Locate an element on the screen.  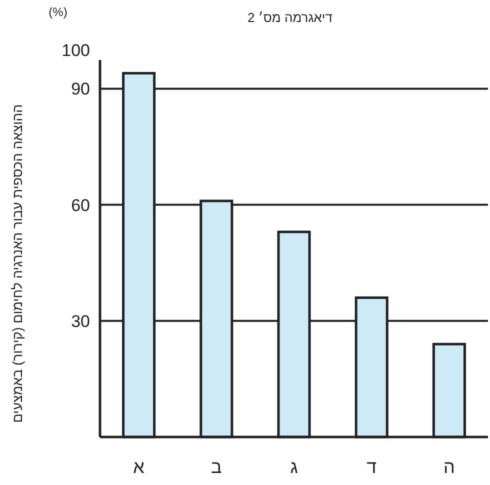
ylabel: ההוצאה הכספית עבור האנרגיה לחימום (קירור) באמצעים is located at coordinates (17, 263).